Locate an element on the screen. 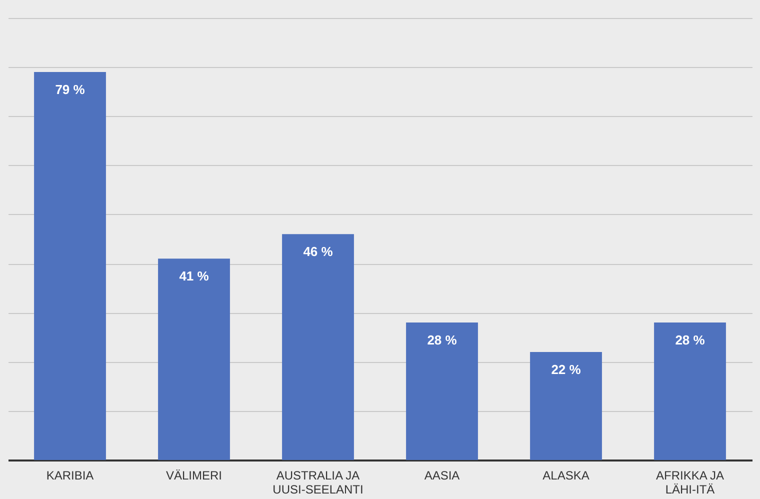 The image size is (760, 499). x-tick-label: AFRIKKA JA LÄHI-ITÄ is located at coordinates (690, 482).